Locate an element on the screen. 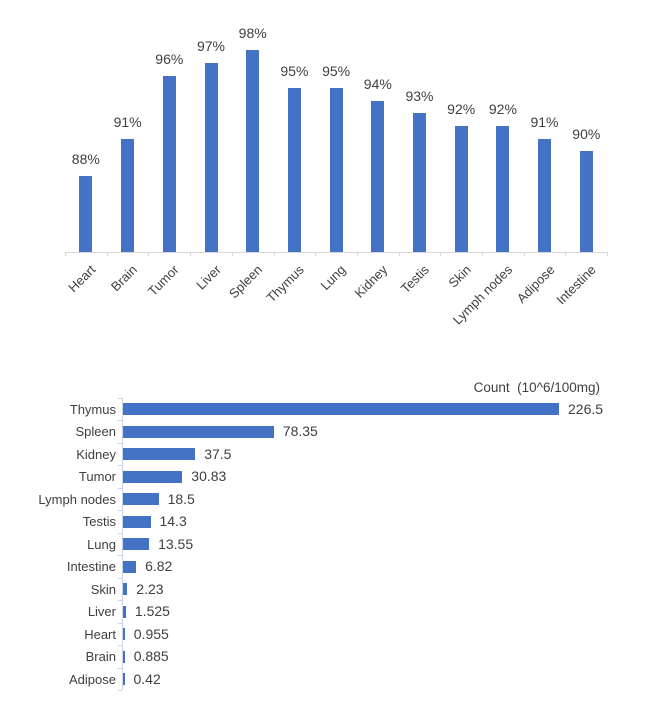  bar-value-label: 6.82 is located at coordinates (159, 566).